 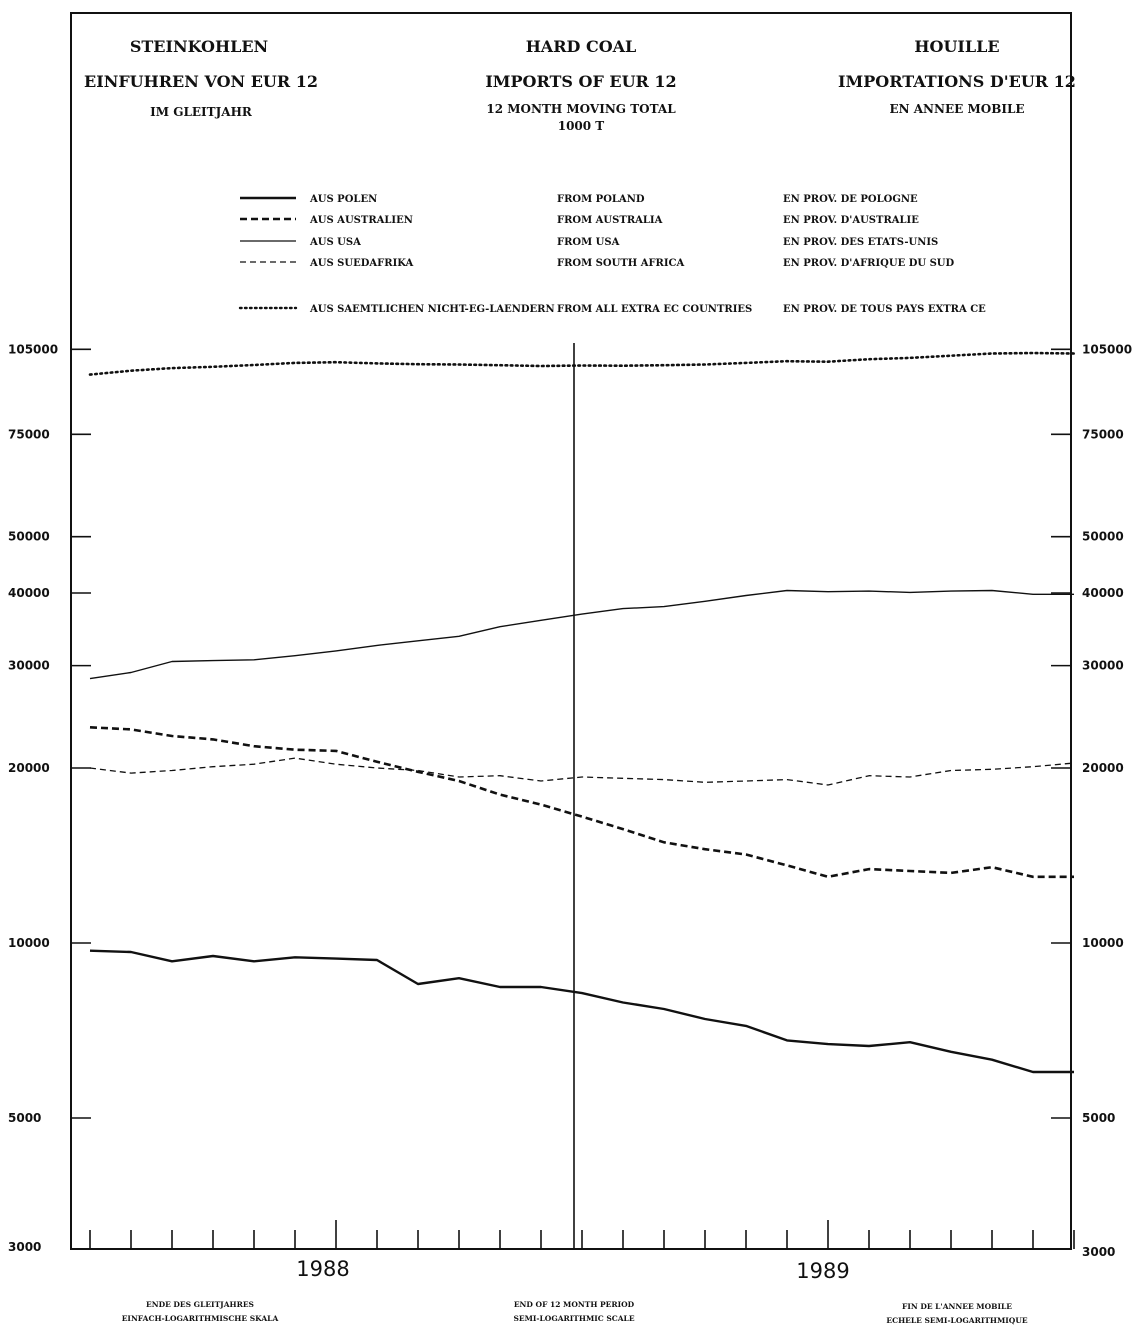 What do you see at coordinates (335, 242) in the screenshot?
I see `legend-usa-de: AUS USA` at bounding box center [335, 242].